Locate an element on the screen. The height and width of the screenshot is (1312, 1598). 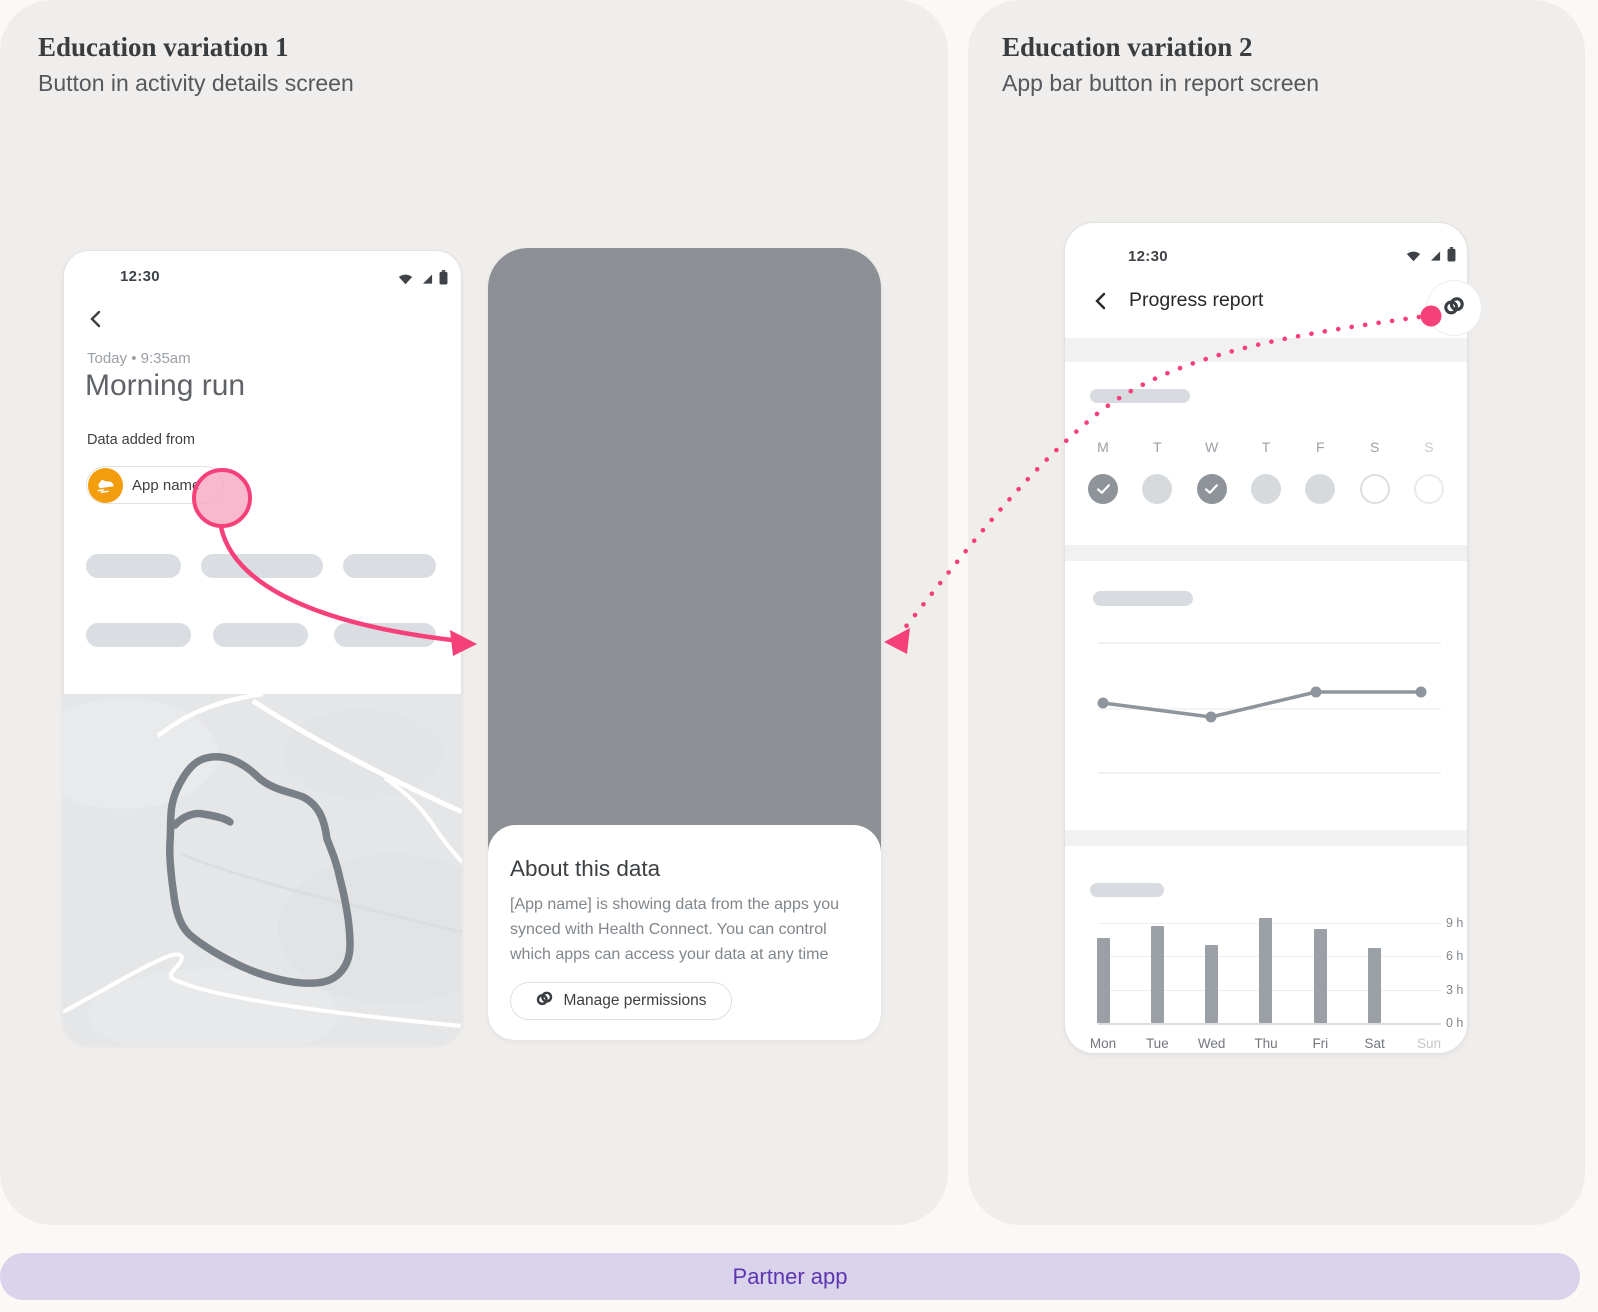
day-status-checked is located at coordinates (1103, 489).